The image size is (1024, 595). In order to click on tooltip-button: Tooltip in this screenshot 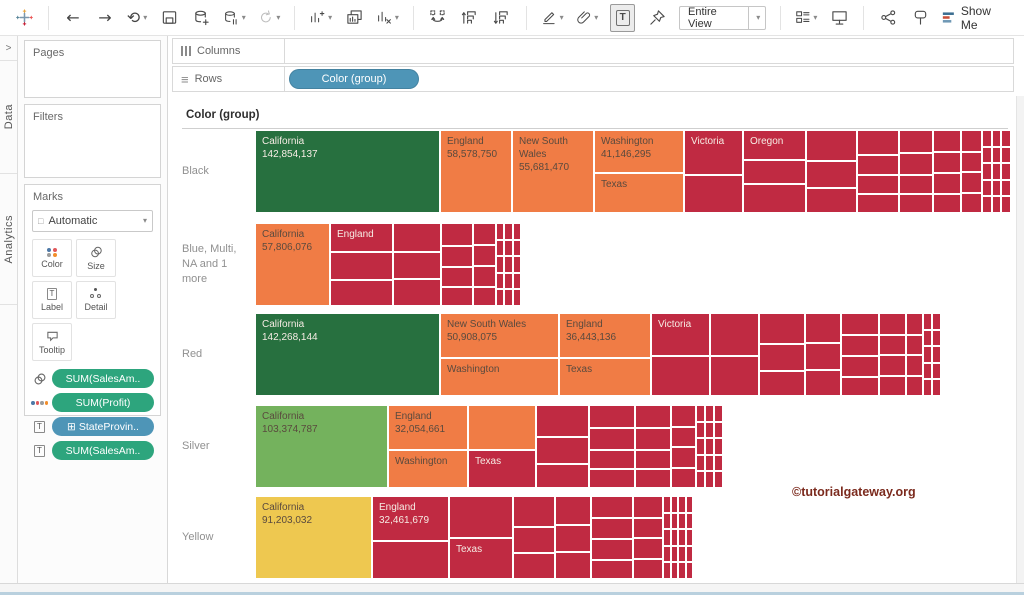, I will do `click(52, 342)`.